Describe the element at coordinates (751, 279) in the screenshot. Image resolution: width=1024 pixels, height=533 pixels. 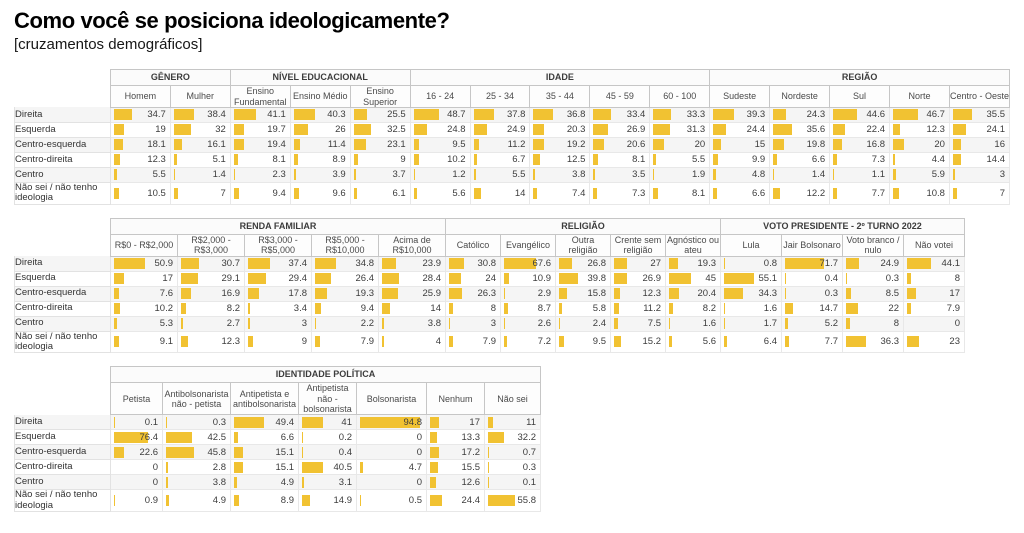
I see `table-cell: 55.1` at that location.